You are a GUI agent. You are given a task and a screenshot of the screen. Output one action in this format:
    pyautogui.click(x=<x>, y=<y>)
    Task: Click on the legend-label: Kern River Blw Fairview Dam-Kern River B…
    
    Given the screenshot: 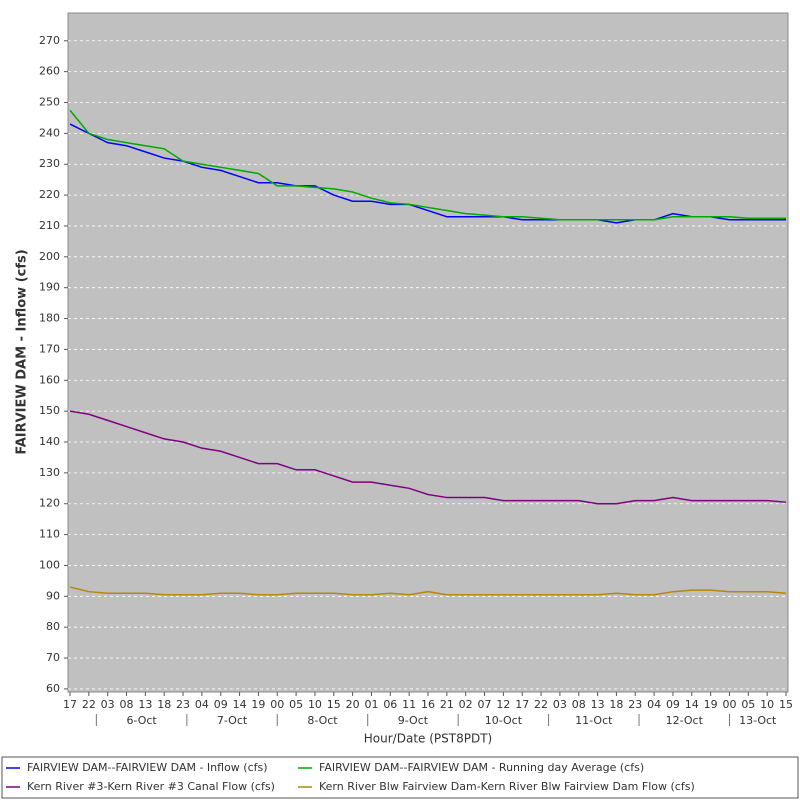 What is the action you would take?
    pyautogui.click(x=507, y=786)
    